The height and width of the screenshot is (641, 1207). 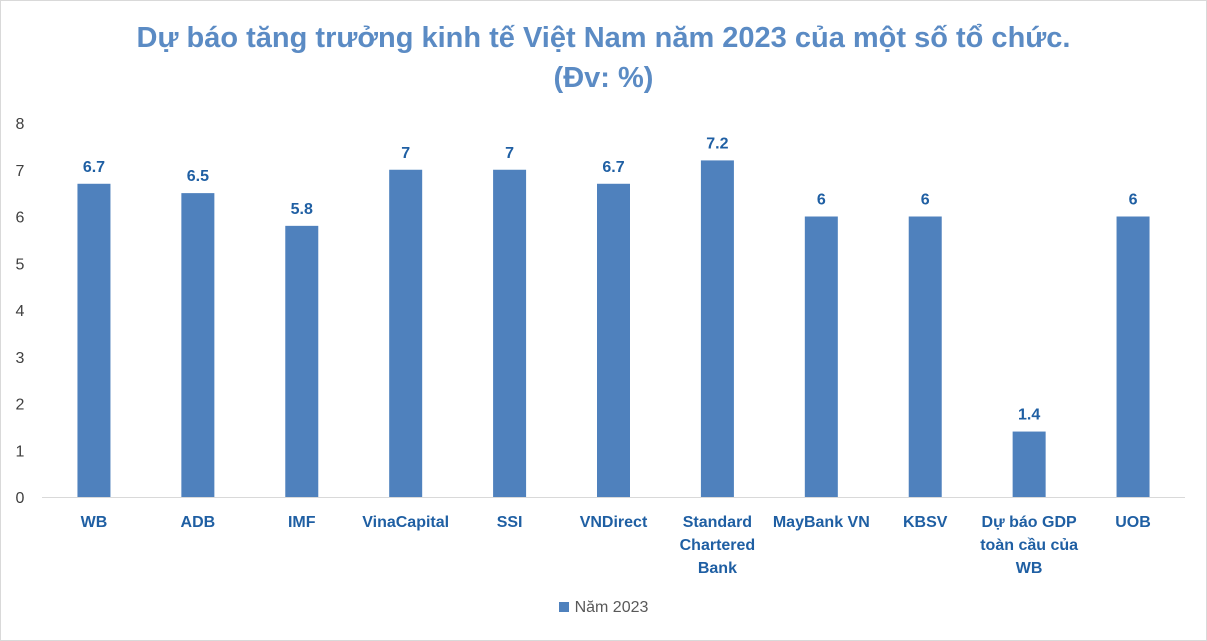 I want to click on y-tick-label: 7, so click(x=20, y=171).